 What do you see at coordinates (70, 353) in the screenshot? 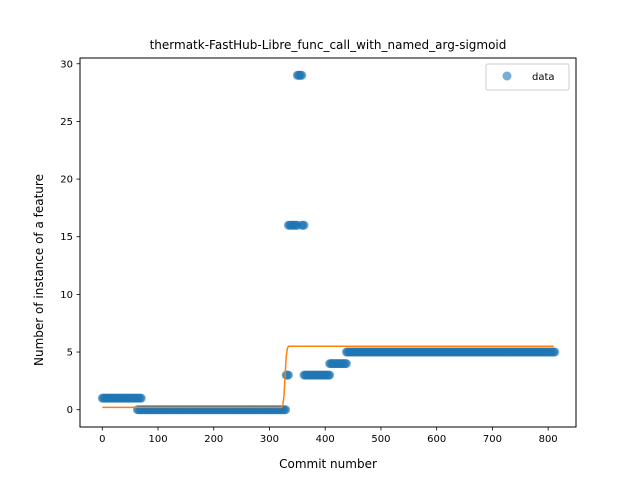
I see `y-tick-label: 5` at bounding box center [70, 353].